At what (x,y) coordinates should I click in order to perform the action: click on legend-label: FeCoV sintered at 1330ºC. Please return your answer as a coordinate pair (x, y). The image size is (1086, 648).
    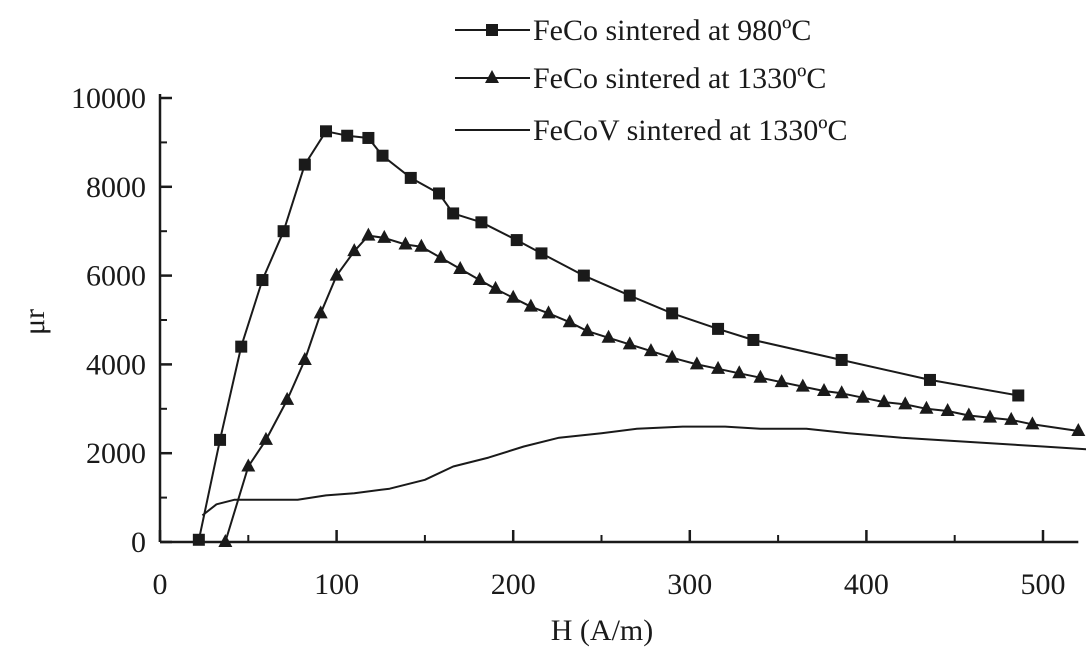
    Looking at the image, I should click on (690, 130).